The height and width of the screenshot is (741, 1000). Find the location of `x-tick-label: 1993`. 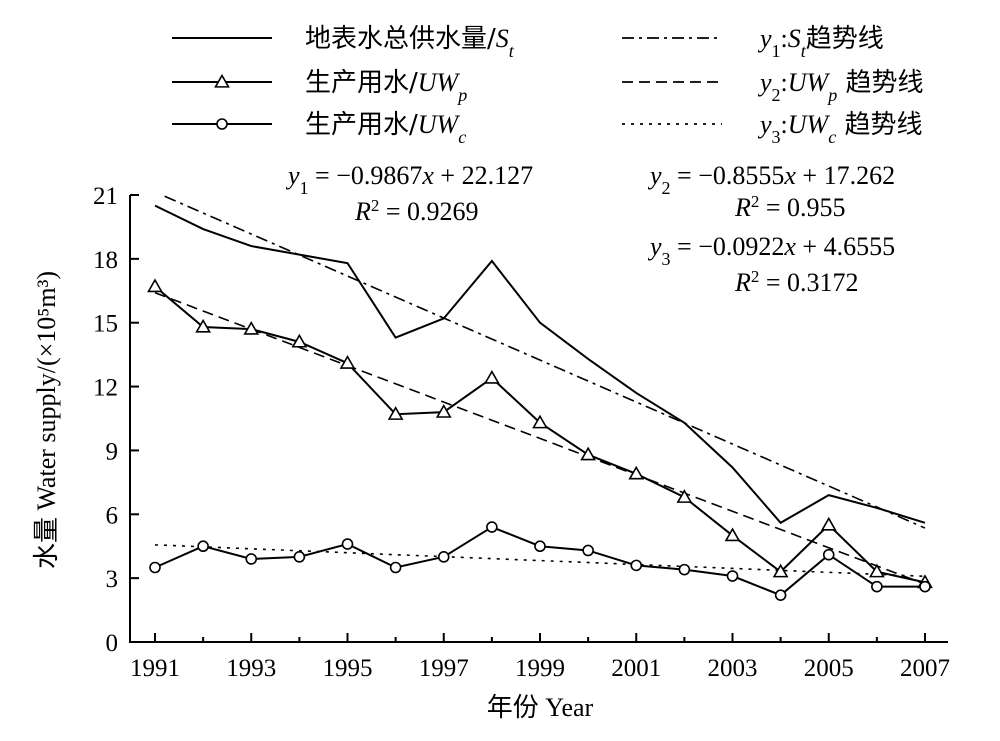

x-tick-label: 1993 is located at coordinates (251, 668).